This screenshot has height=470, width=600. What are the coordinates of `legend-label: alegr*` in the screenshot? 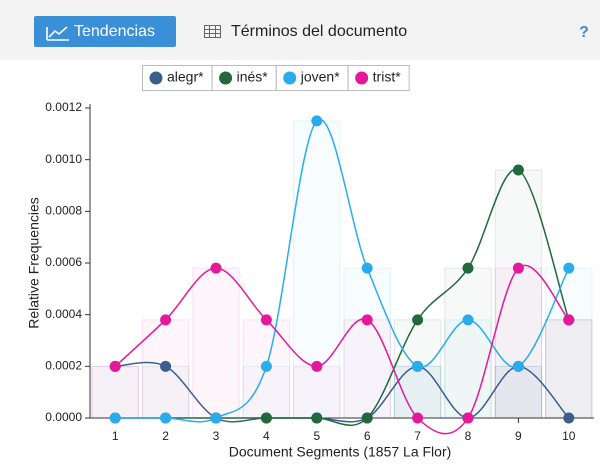 It's located at (185, 77).